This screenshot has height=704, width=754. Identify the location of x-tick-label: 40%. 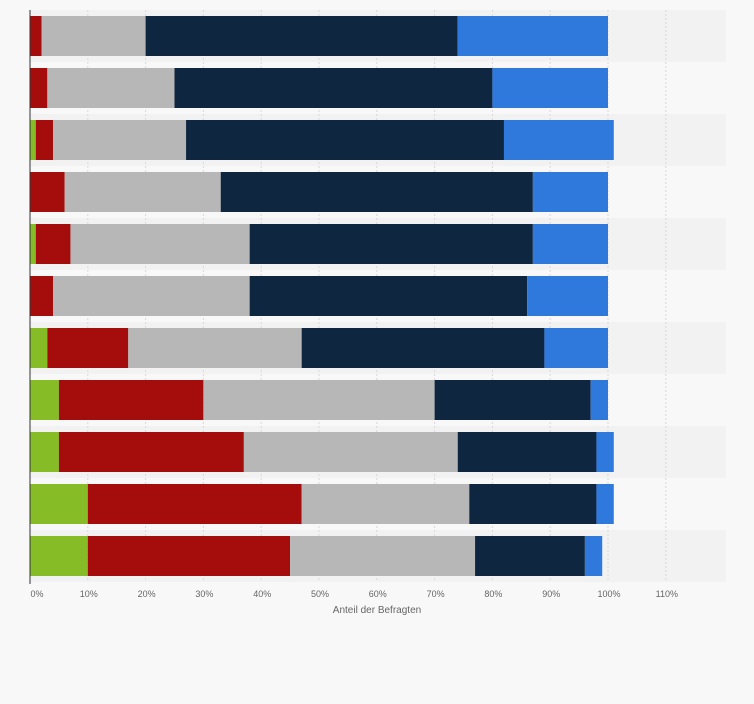
(262, 594).